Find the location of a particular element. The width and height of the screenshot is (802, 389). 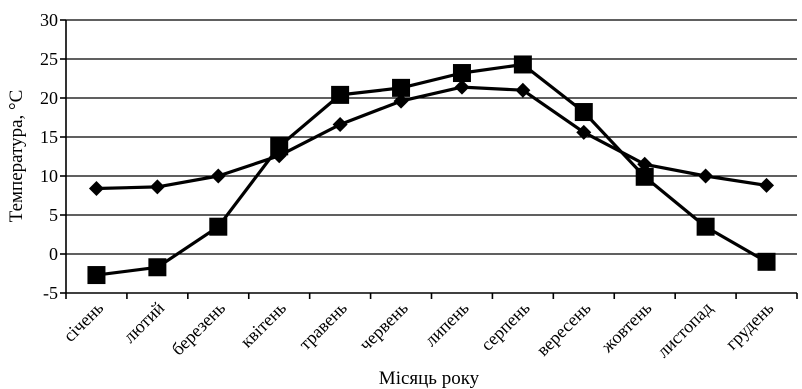

y-tick-label: 5 is located at coordinates (53, 215).